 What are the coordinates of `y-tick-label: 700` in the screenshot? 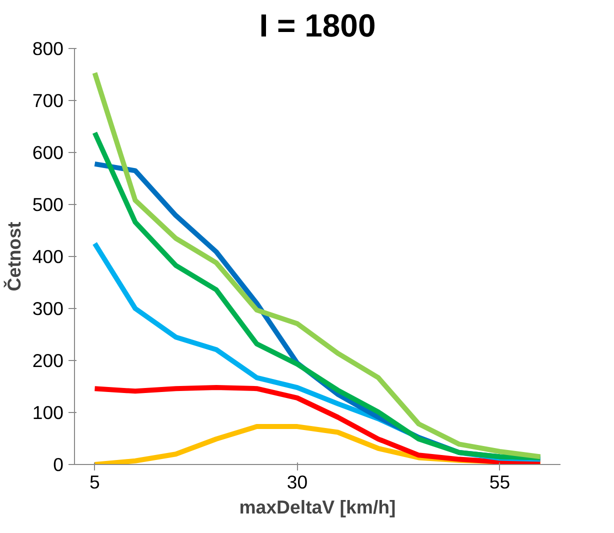 It's located at (48, 100).